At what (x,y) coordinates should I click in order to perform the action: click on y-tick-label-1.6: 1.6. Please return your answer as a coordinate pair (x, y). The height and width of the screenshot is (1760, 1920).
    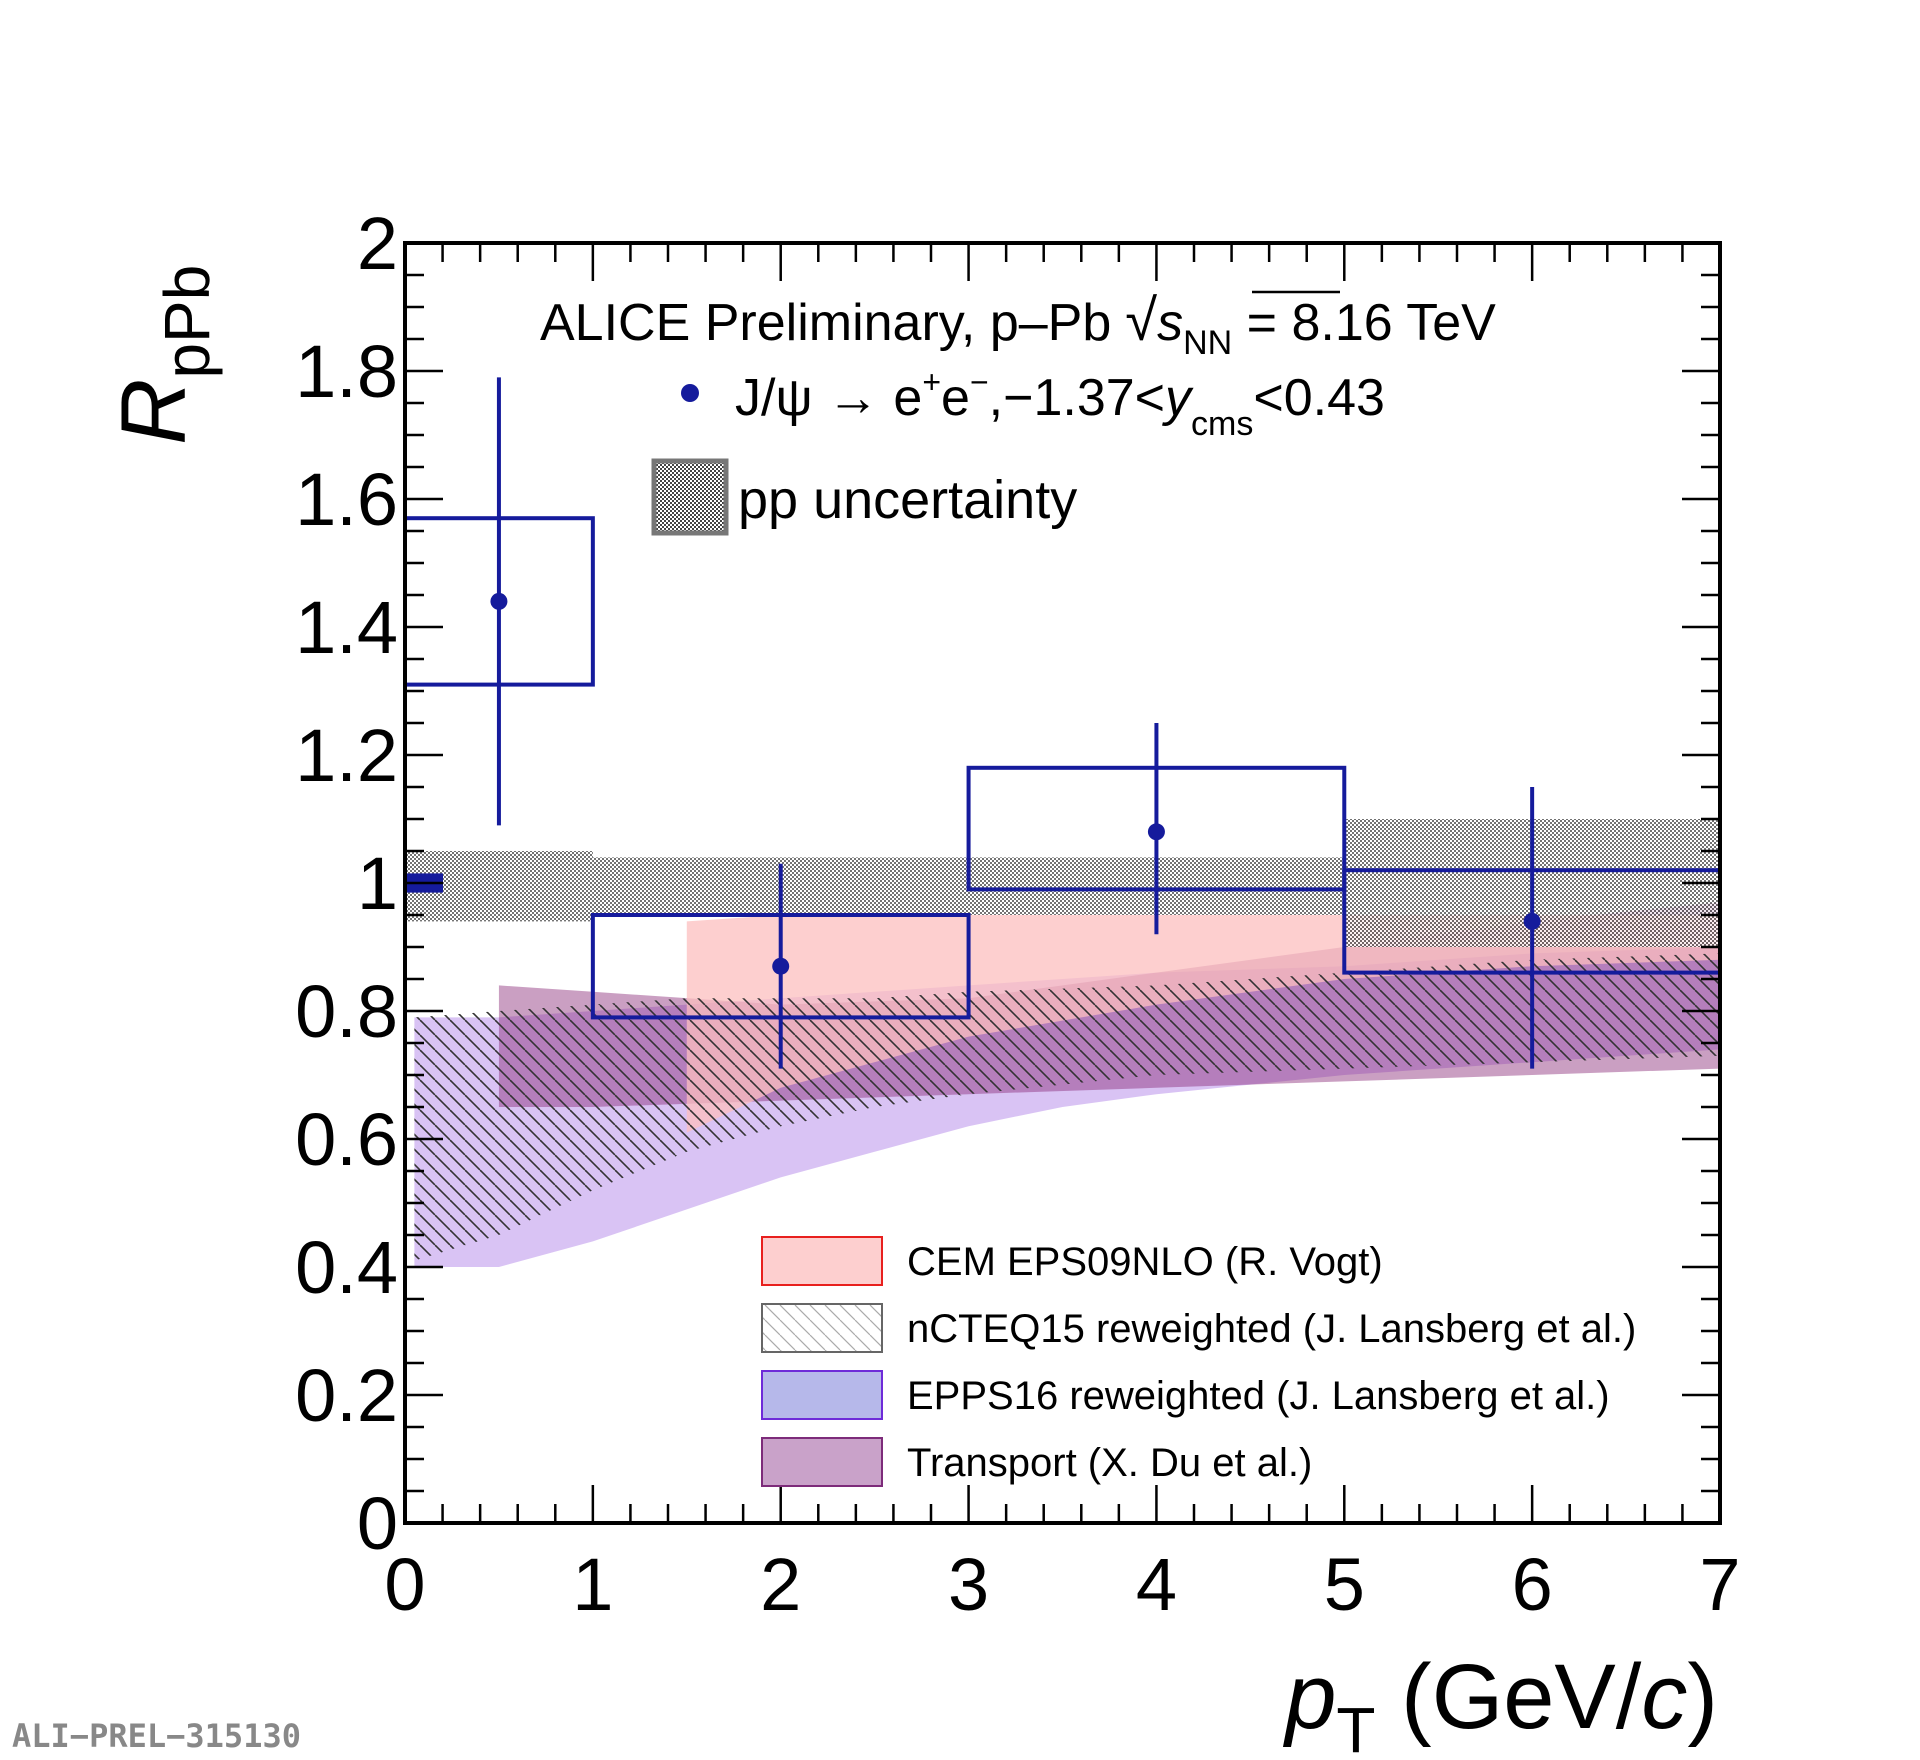
    Looking at the image, I should click on (346, 499).